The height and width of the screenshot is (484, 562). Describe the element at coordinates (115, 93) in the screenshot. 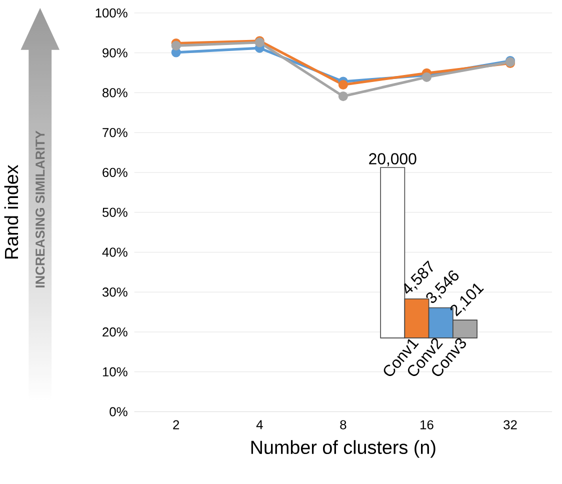

I see `y-tick-label: 80%` at that location.